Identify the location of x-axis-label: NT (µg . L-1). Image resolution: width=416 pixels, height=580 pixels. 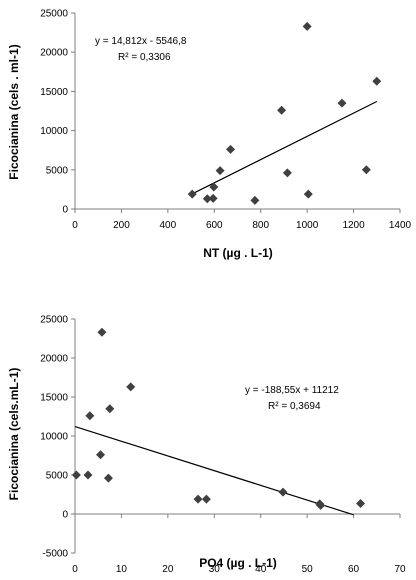
(238, 253).